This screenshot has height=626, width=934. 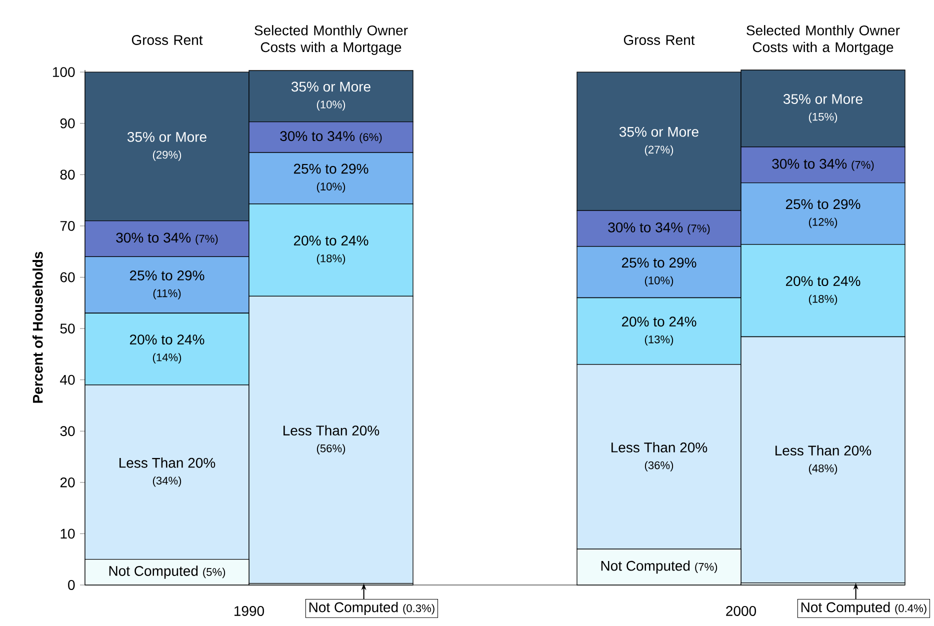 I want to click on y-tick-label: 0, so click(x=71, y=585).